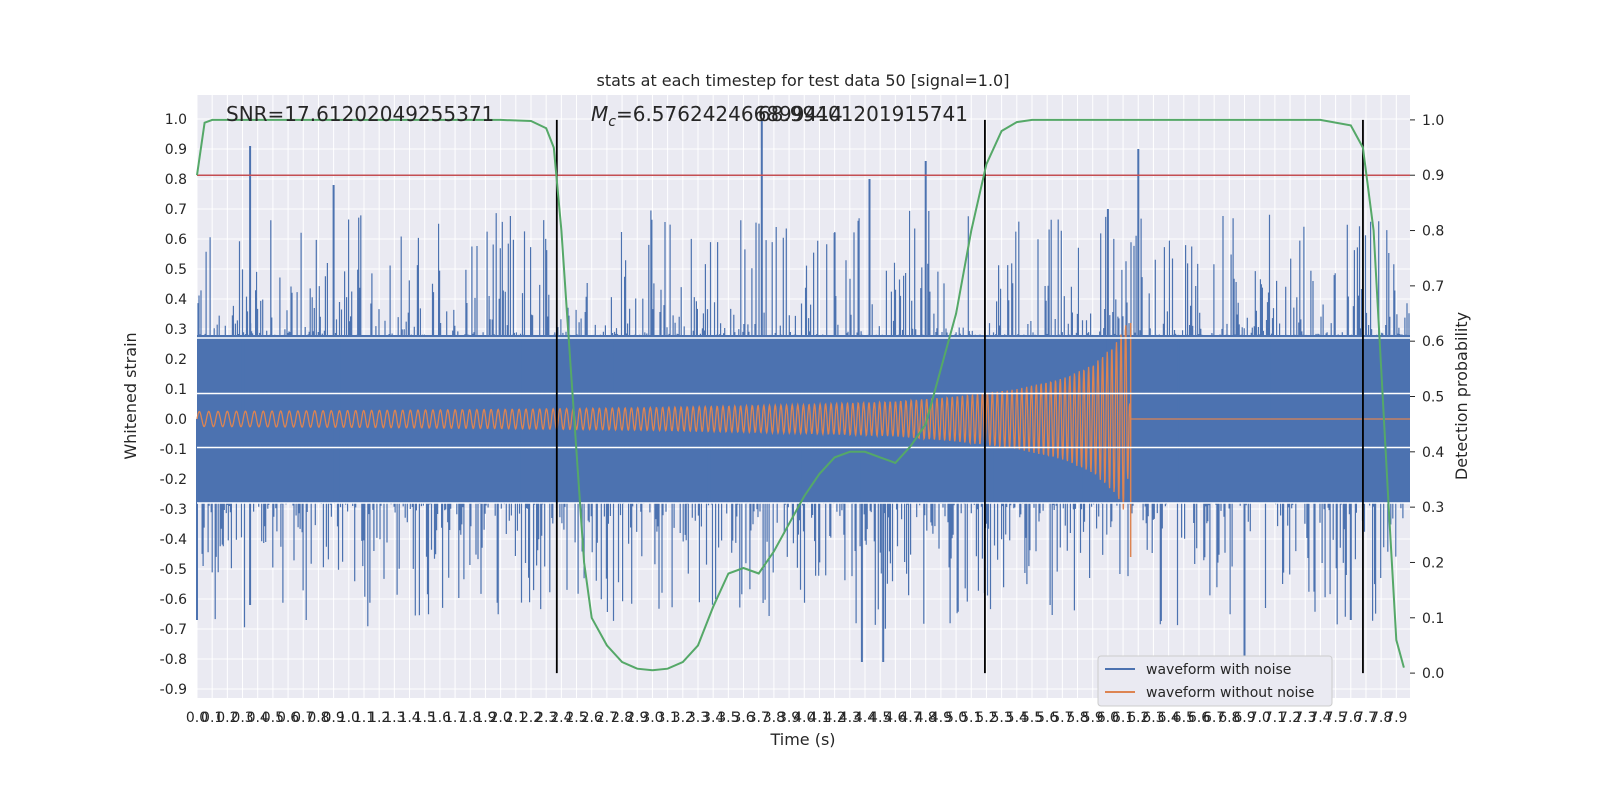 The image size is (1600, 800). What do you see at coordinates (531, 718) in the screenshot?
I see `x-tick-label: 2.2` at bounding box center [531, 718].